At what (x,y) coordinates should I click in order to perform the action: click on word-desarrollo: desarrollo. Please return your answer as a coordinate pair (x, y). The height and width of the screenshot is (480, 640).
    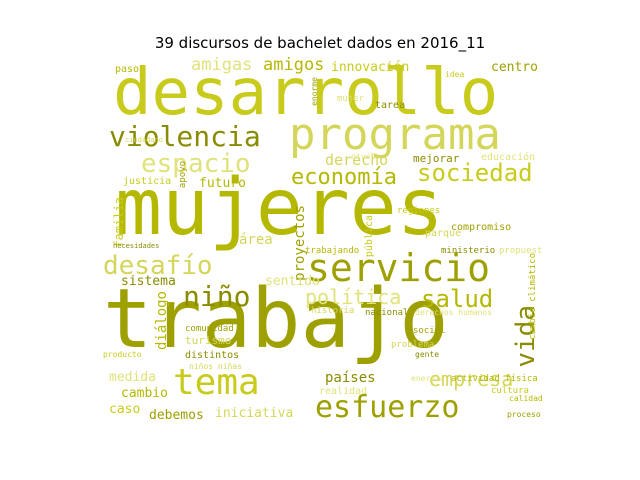
    Looking at the image, I should click on (306, 93).